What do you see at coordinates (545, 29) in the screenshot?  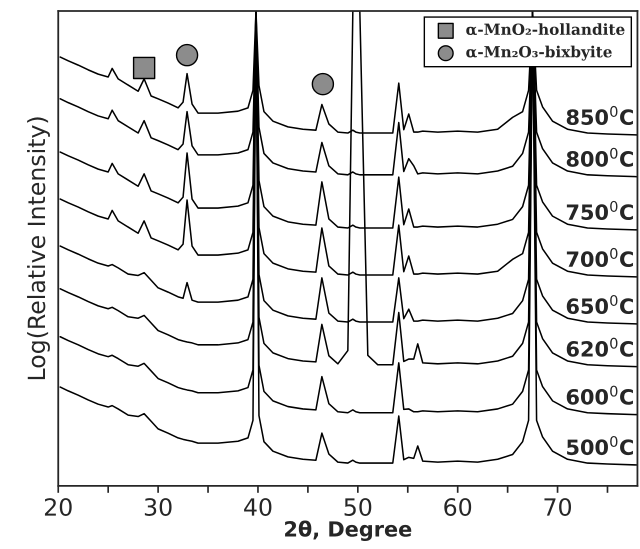 I see `legend-label: α-MnO₂-hollandite` at bounding box center [545, 29].